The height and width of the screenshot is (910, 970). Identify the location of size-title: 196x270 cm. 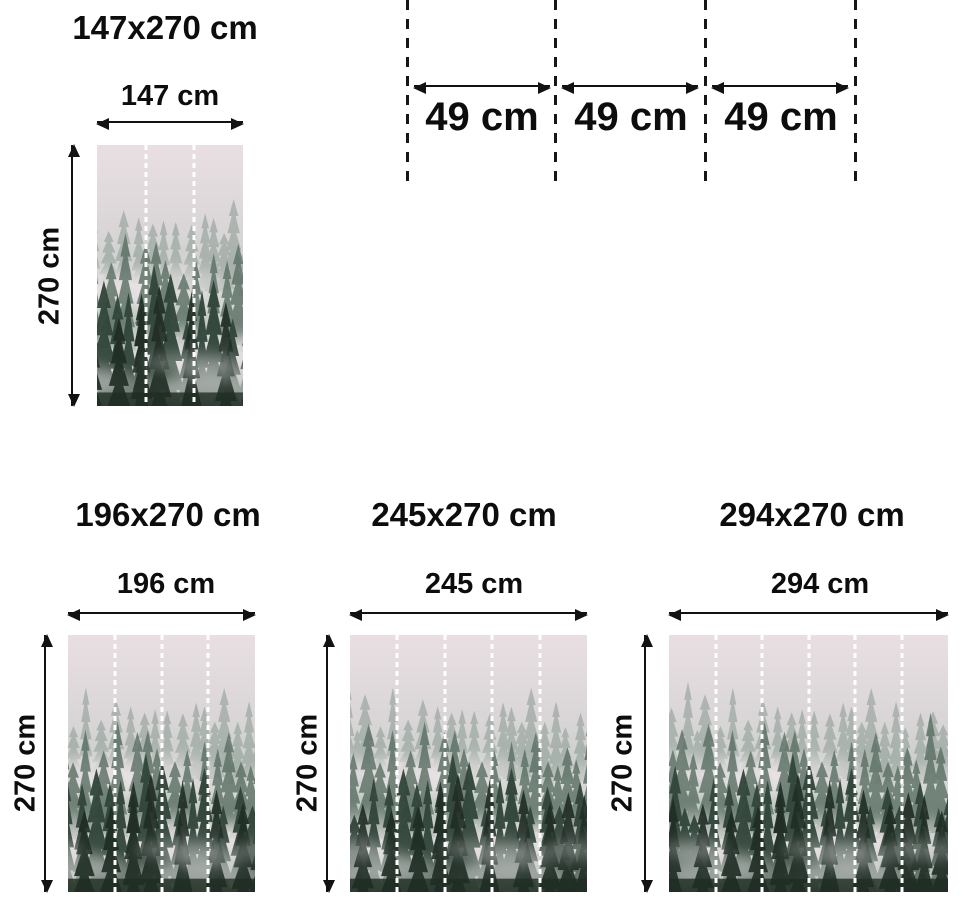
(168, 514).